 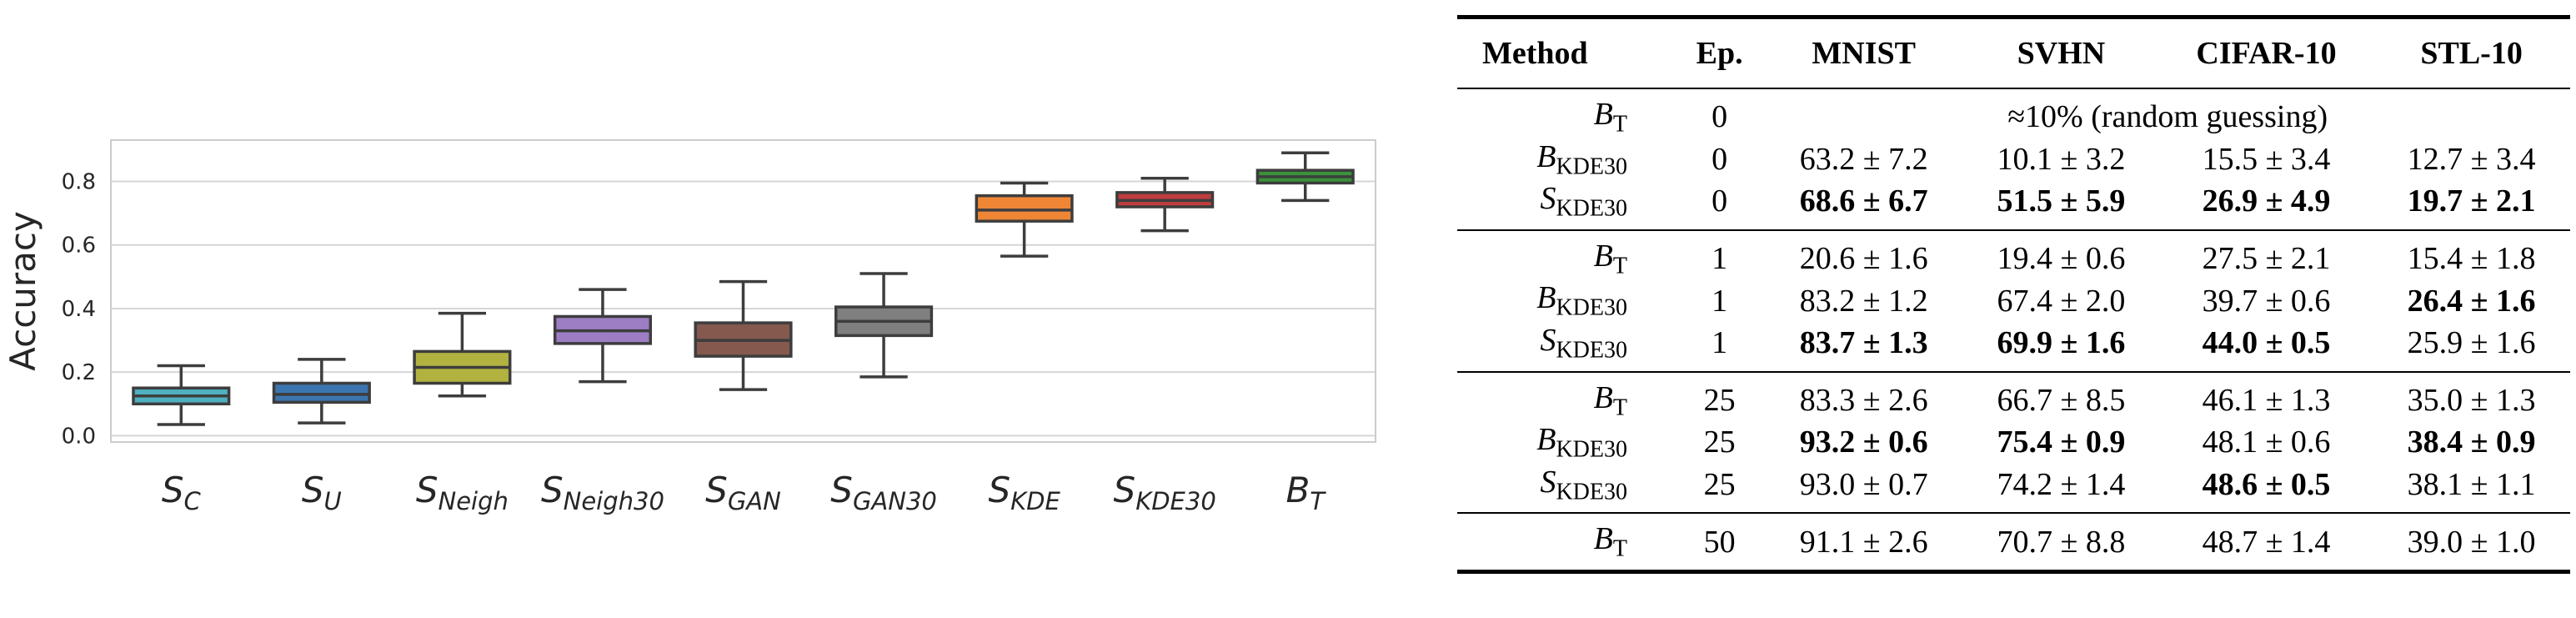 What do you see at coordinates (79, 246) in the screenshot?
I see `y-tick-label: 0.6` at bounding box center [79, 246].